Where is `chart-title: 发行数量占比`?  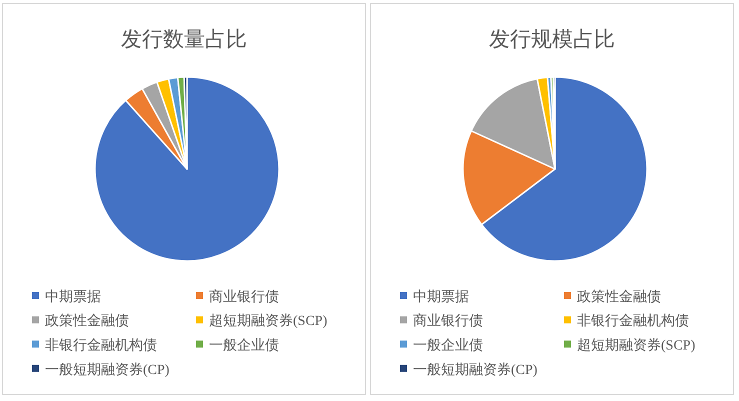 chart-title: 发行数量占比 is located at coordinates (184, 39).